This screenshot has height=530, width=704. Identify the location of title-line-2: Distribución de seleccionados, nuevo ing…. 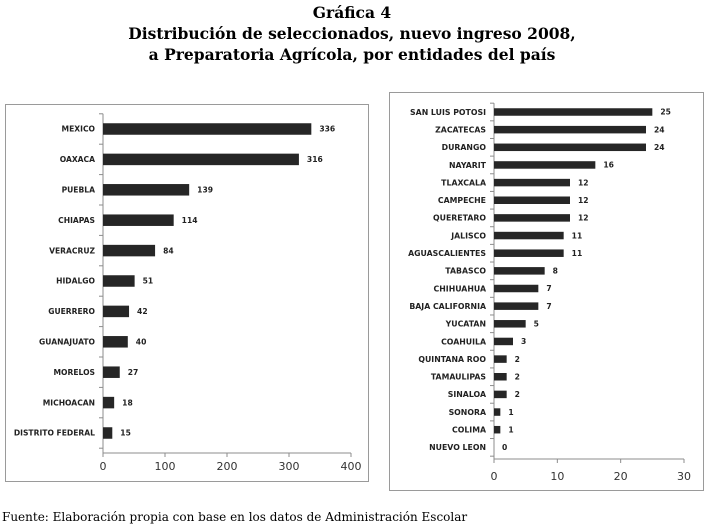
(352, 33).